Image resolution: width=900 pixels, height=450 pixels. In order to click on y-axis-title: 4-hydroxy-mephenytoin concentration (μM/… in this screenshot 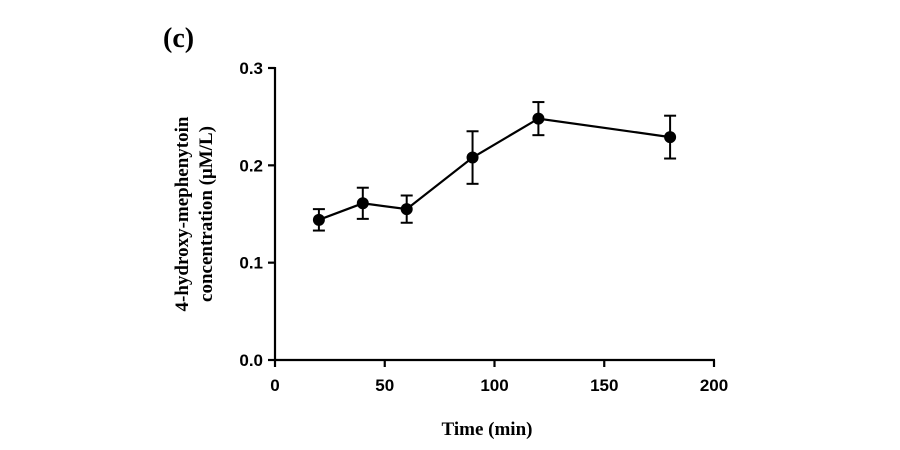, I will do `click(194, 213)`.